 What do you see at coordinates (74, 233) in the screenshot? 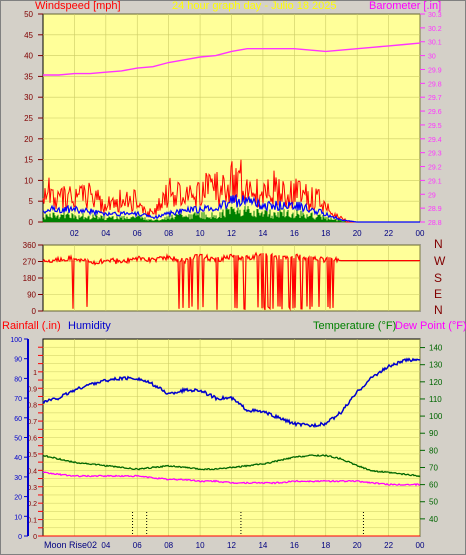
I see `x-tick-label: 02` at bounding box center [74, 233].